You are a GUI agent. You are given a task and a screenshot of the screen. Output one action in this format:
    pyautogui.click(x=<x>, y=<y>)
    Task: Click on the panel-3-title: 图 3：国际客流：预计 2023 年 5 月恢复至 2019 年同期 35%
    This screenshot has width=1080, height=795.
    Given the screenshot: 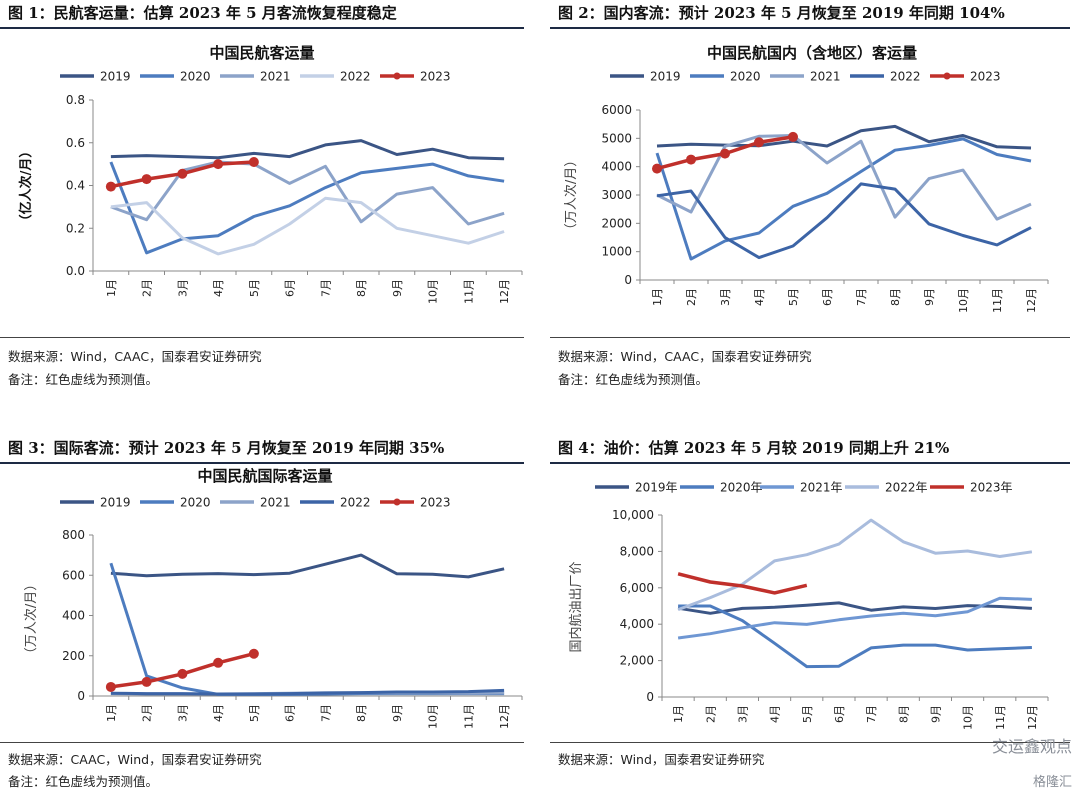 What is the action you would take?
    pyautogui.click(x=226, y=448)
    